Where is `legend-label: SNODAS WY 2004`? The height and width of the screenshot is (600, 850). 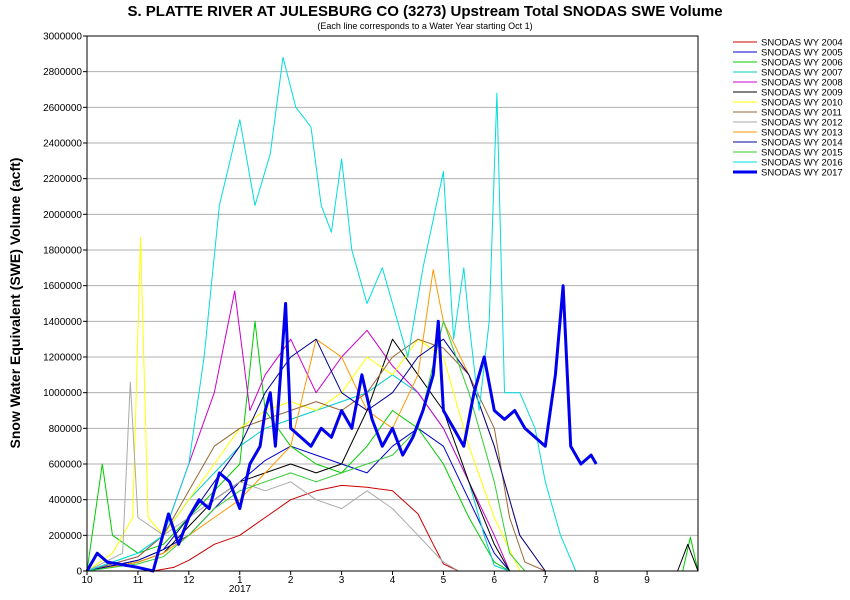 legend-label: SNODAS WY 2004 is located at coordinates (802, 43).